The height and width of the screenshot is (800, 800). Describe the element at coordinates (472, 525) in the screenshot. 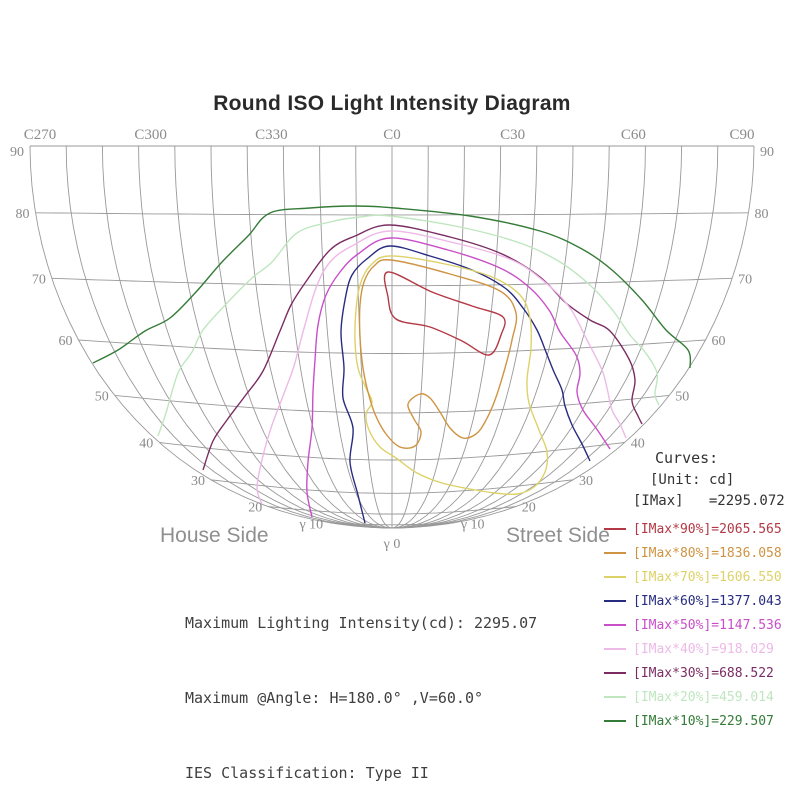

I see `gamma10-label-right: γ 10` at that location.